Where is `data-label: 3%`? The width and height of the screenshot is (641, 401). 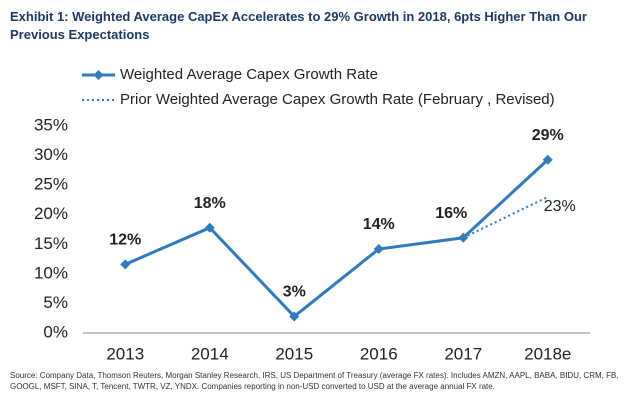 data-label: 3% is located at coordinates (294, 292).